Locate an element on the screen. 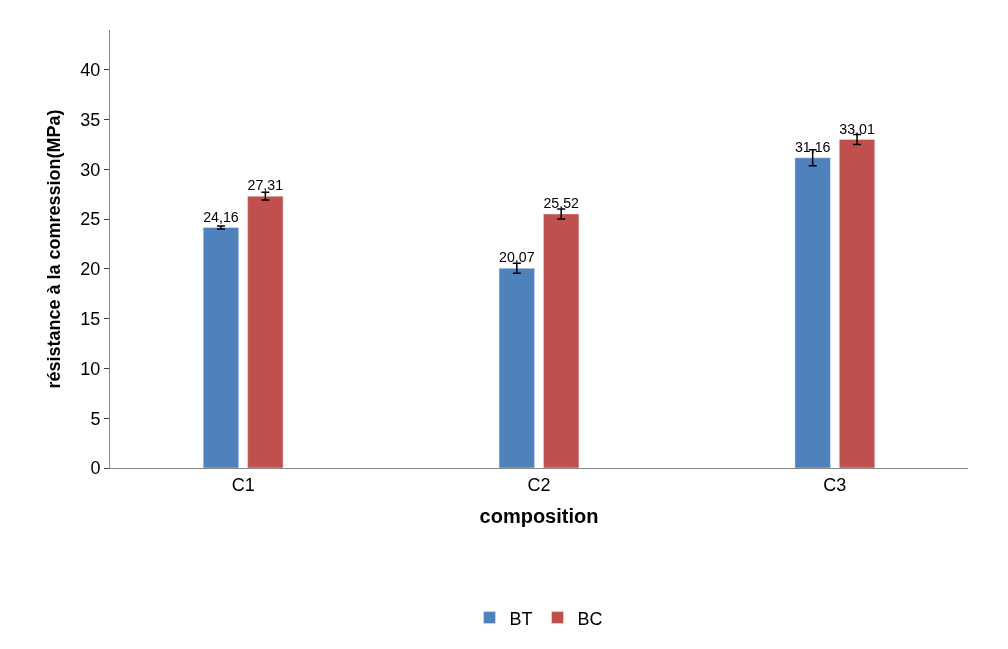 Image resolution: width=1008 pixels, height=649 pixels. y-axis-title: résistance à la comression(MPa) is located at coordinates (53, 249).